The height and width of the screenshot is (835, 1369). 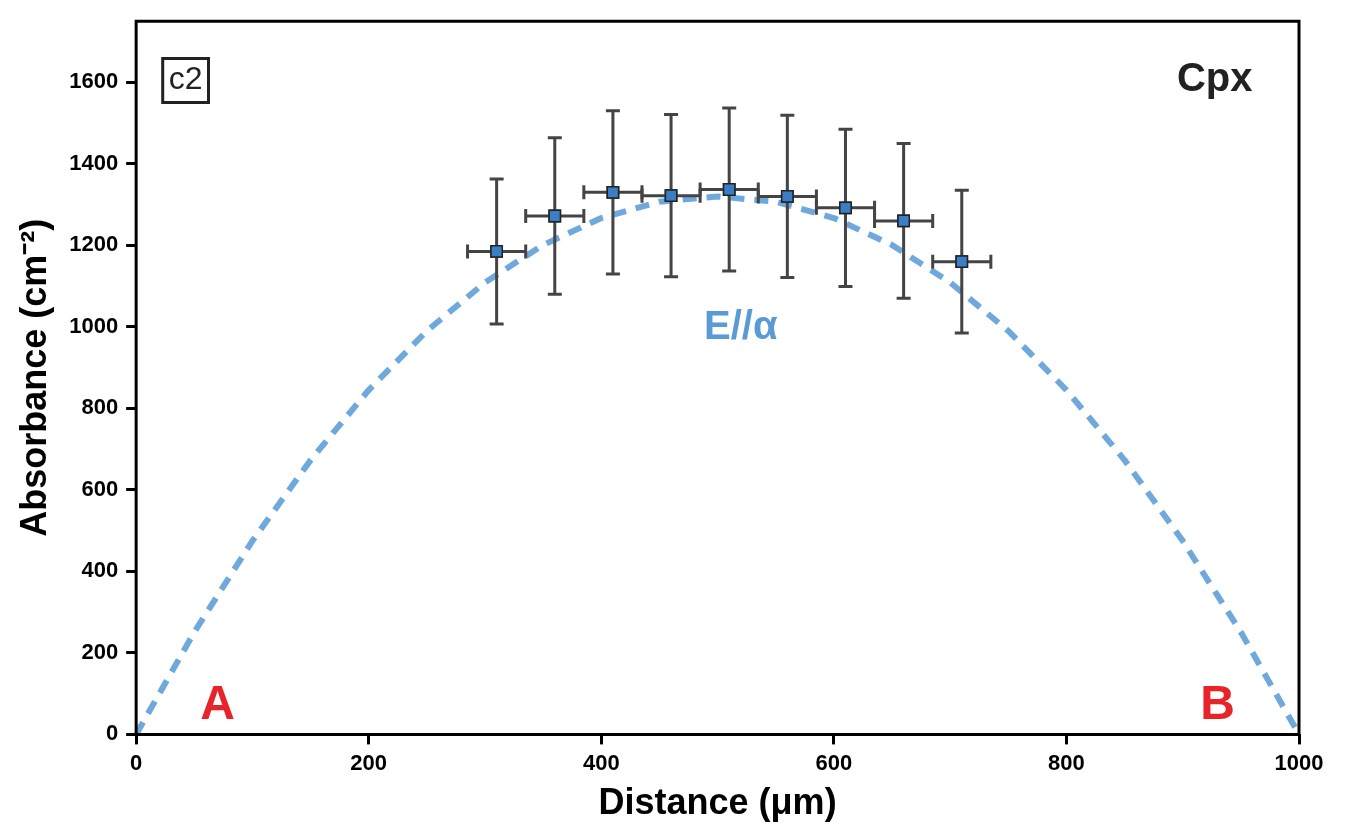 What do you see at coordinates (217, 703) in the screenshot?
I see `annotation: A` at bounding box center [217, 703].